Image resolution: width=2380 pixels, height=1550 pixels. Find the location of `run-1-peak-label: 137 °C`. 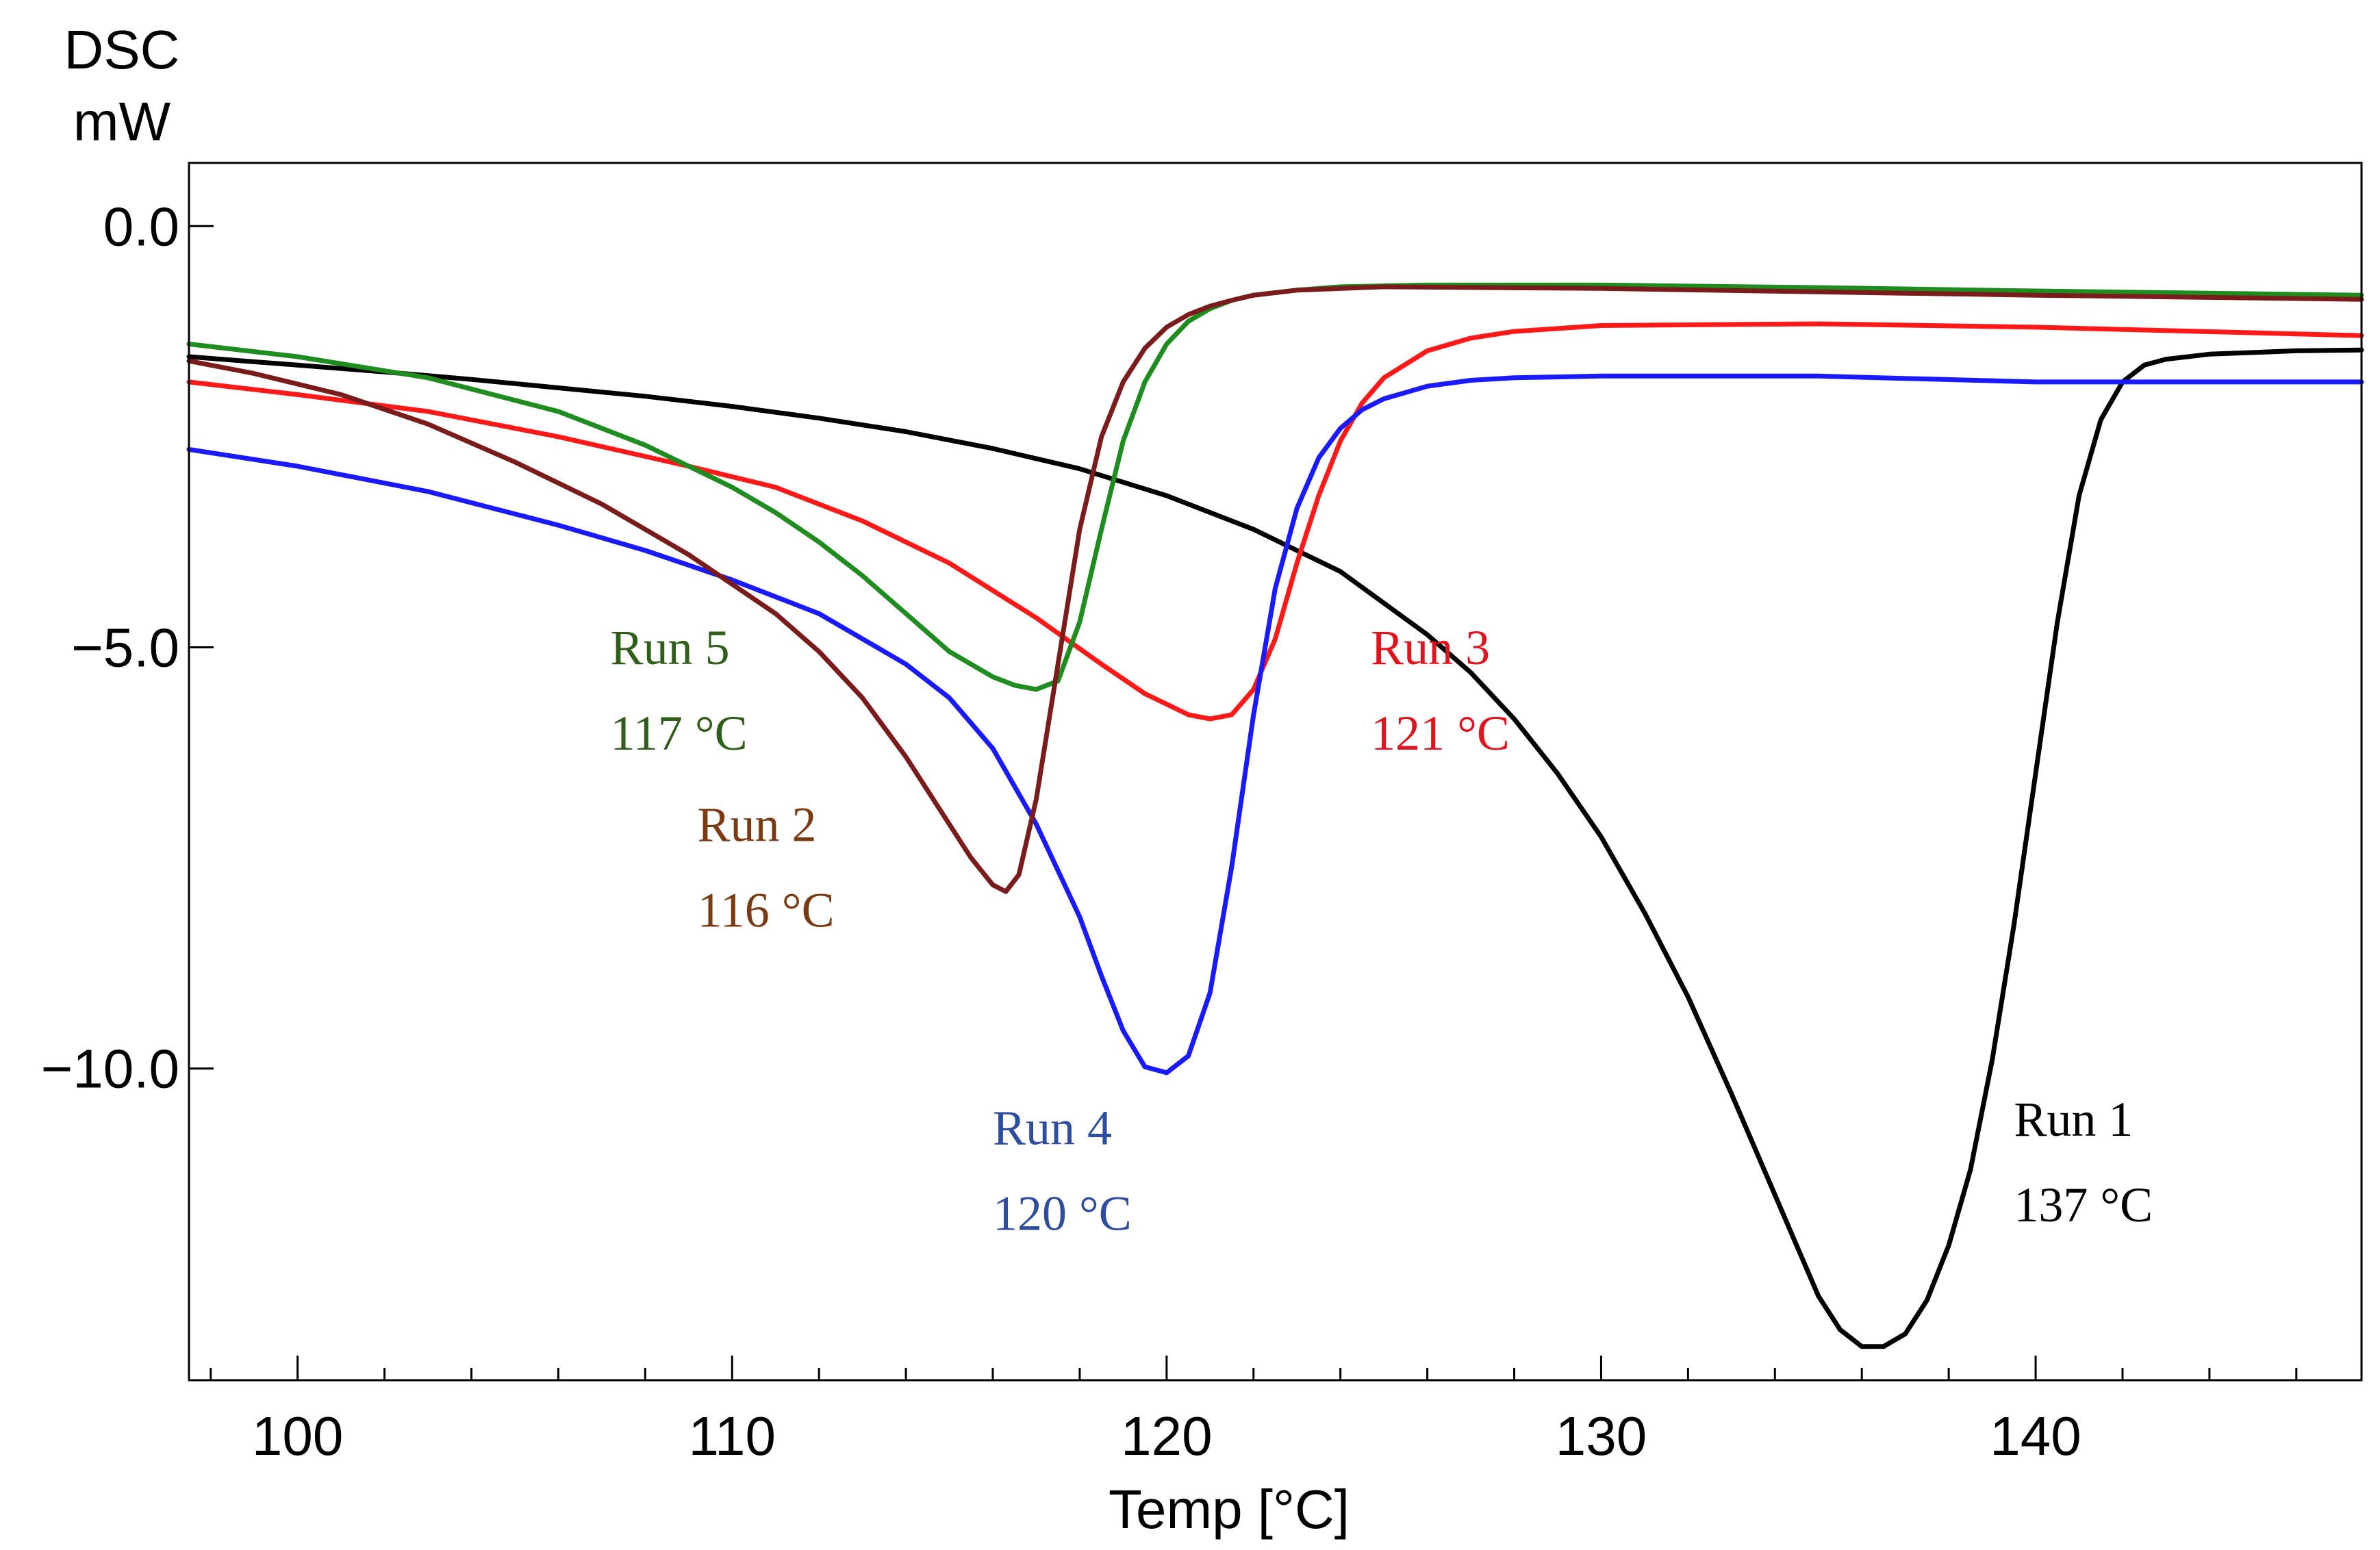

run-1-peak-label: 137 °C is located at coordinates (2083, 1205).